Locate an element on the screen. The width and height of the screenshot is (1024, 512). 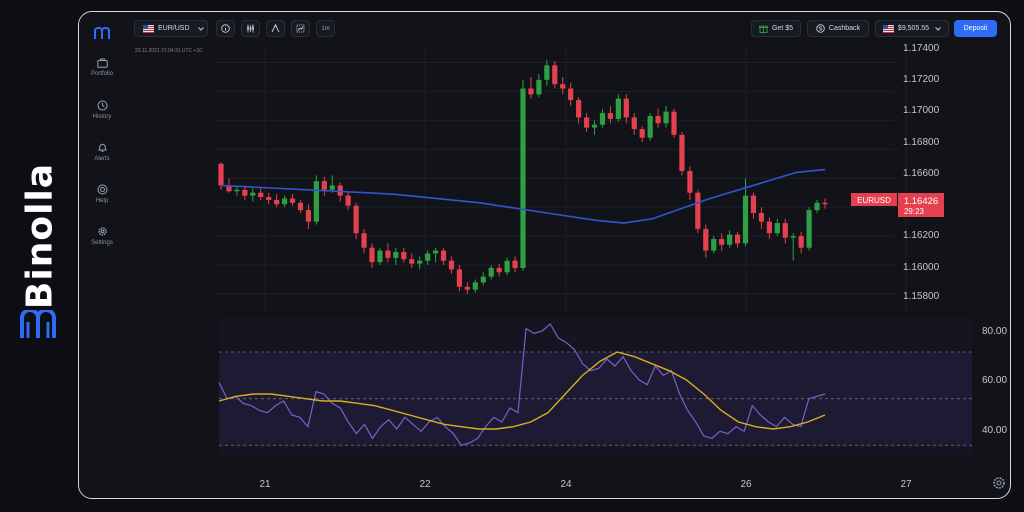
chart-type-button is located at coordinates (250, 28).